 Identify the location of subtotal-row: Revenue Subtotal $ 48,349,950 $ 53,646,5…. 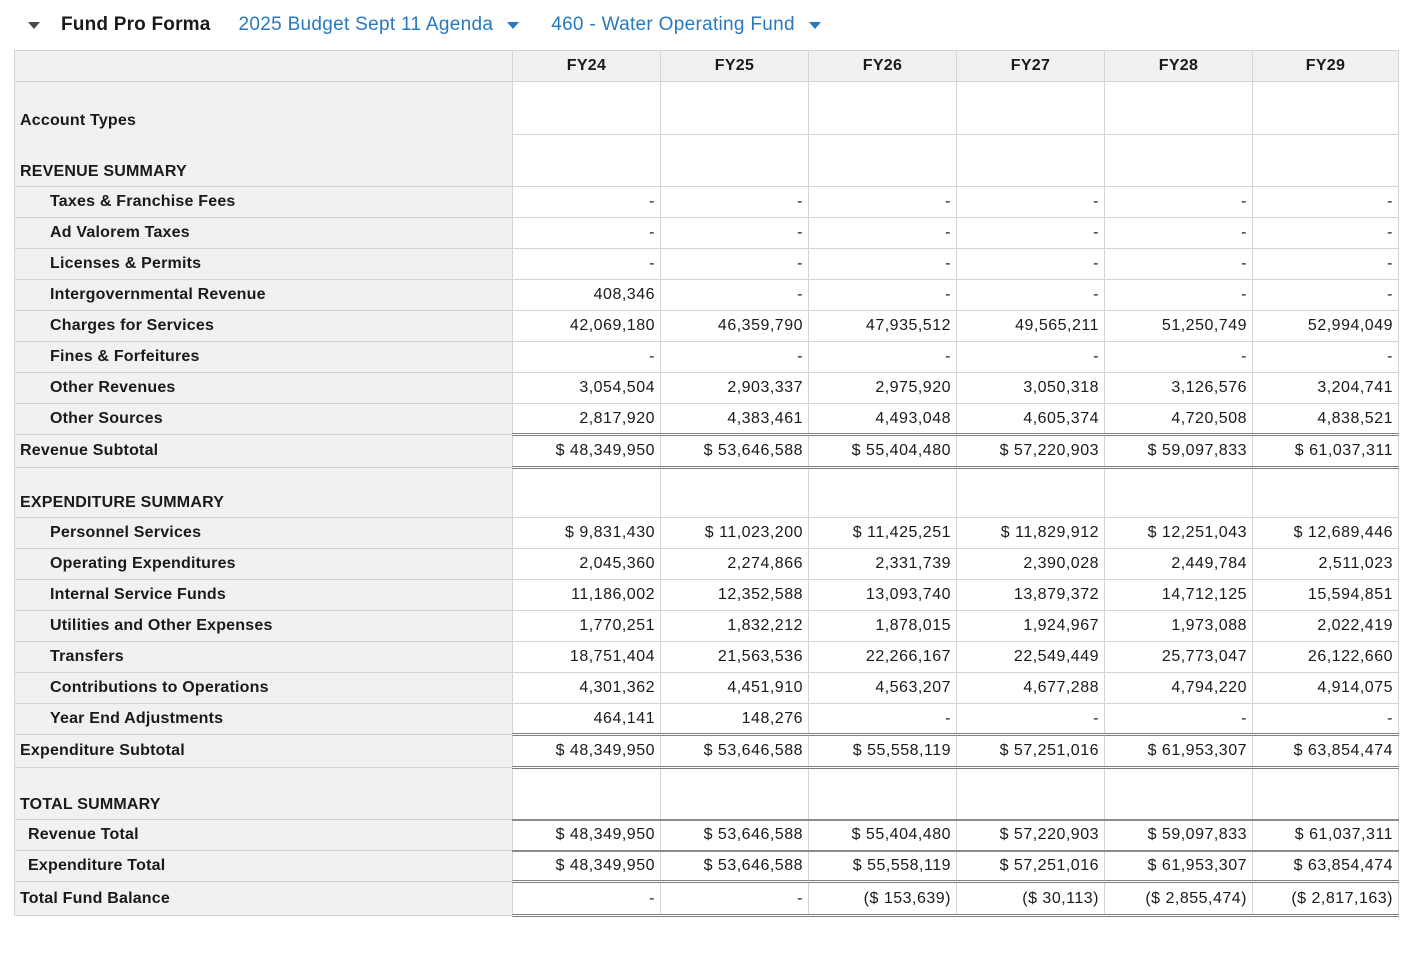
(706, 451).